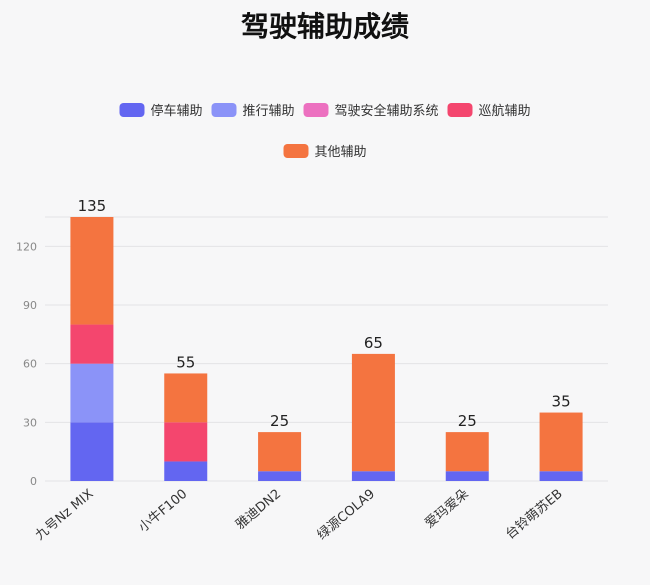 The width and height of the screenshot is (650, 585). I want to click on legend-item: 推行辅助, so click(253, 111).